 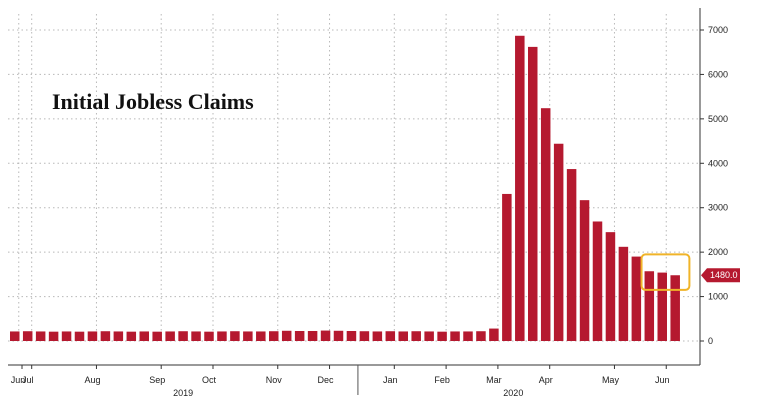 I want to click on last-value-tag, so click(x=720, y=275).